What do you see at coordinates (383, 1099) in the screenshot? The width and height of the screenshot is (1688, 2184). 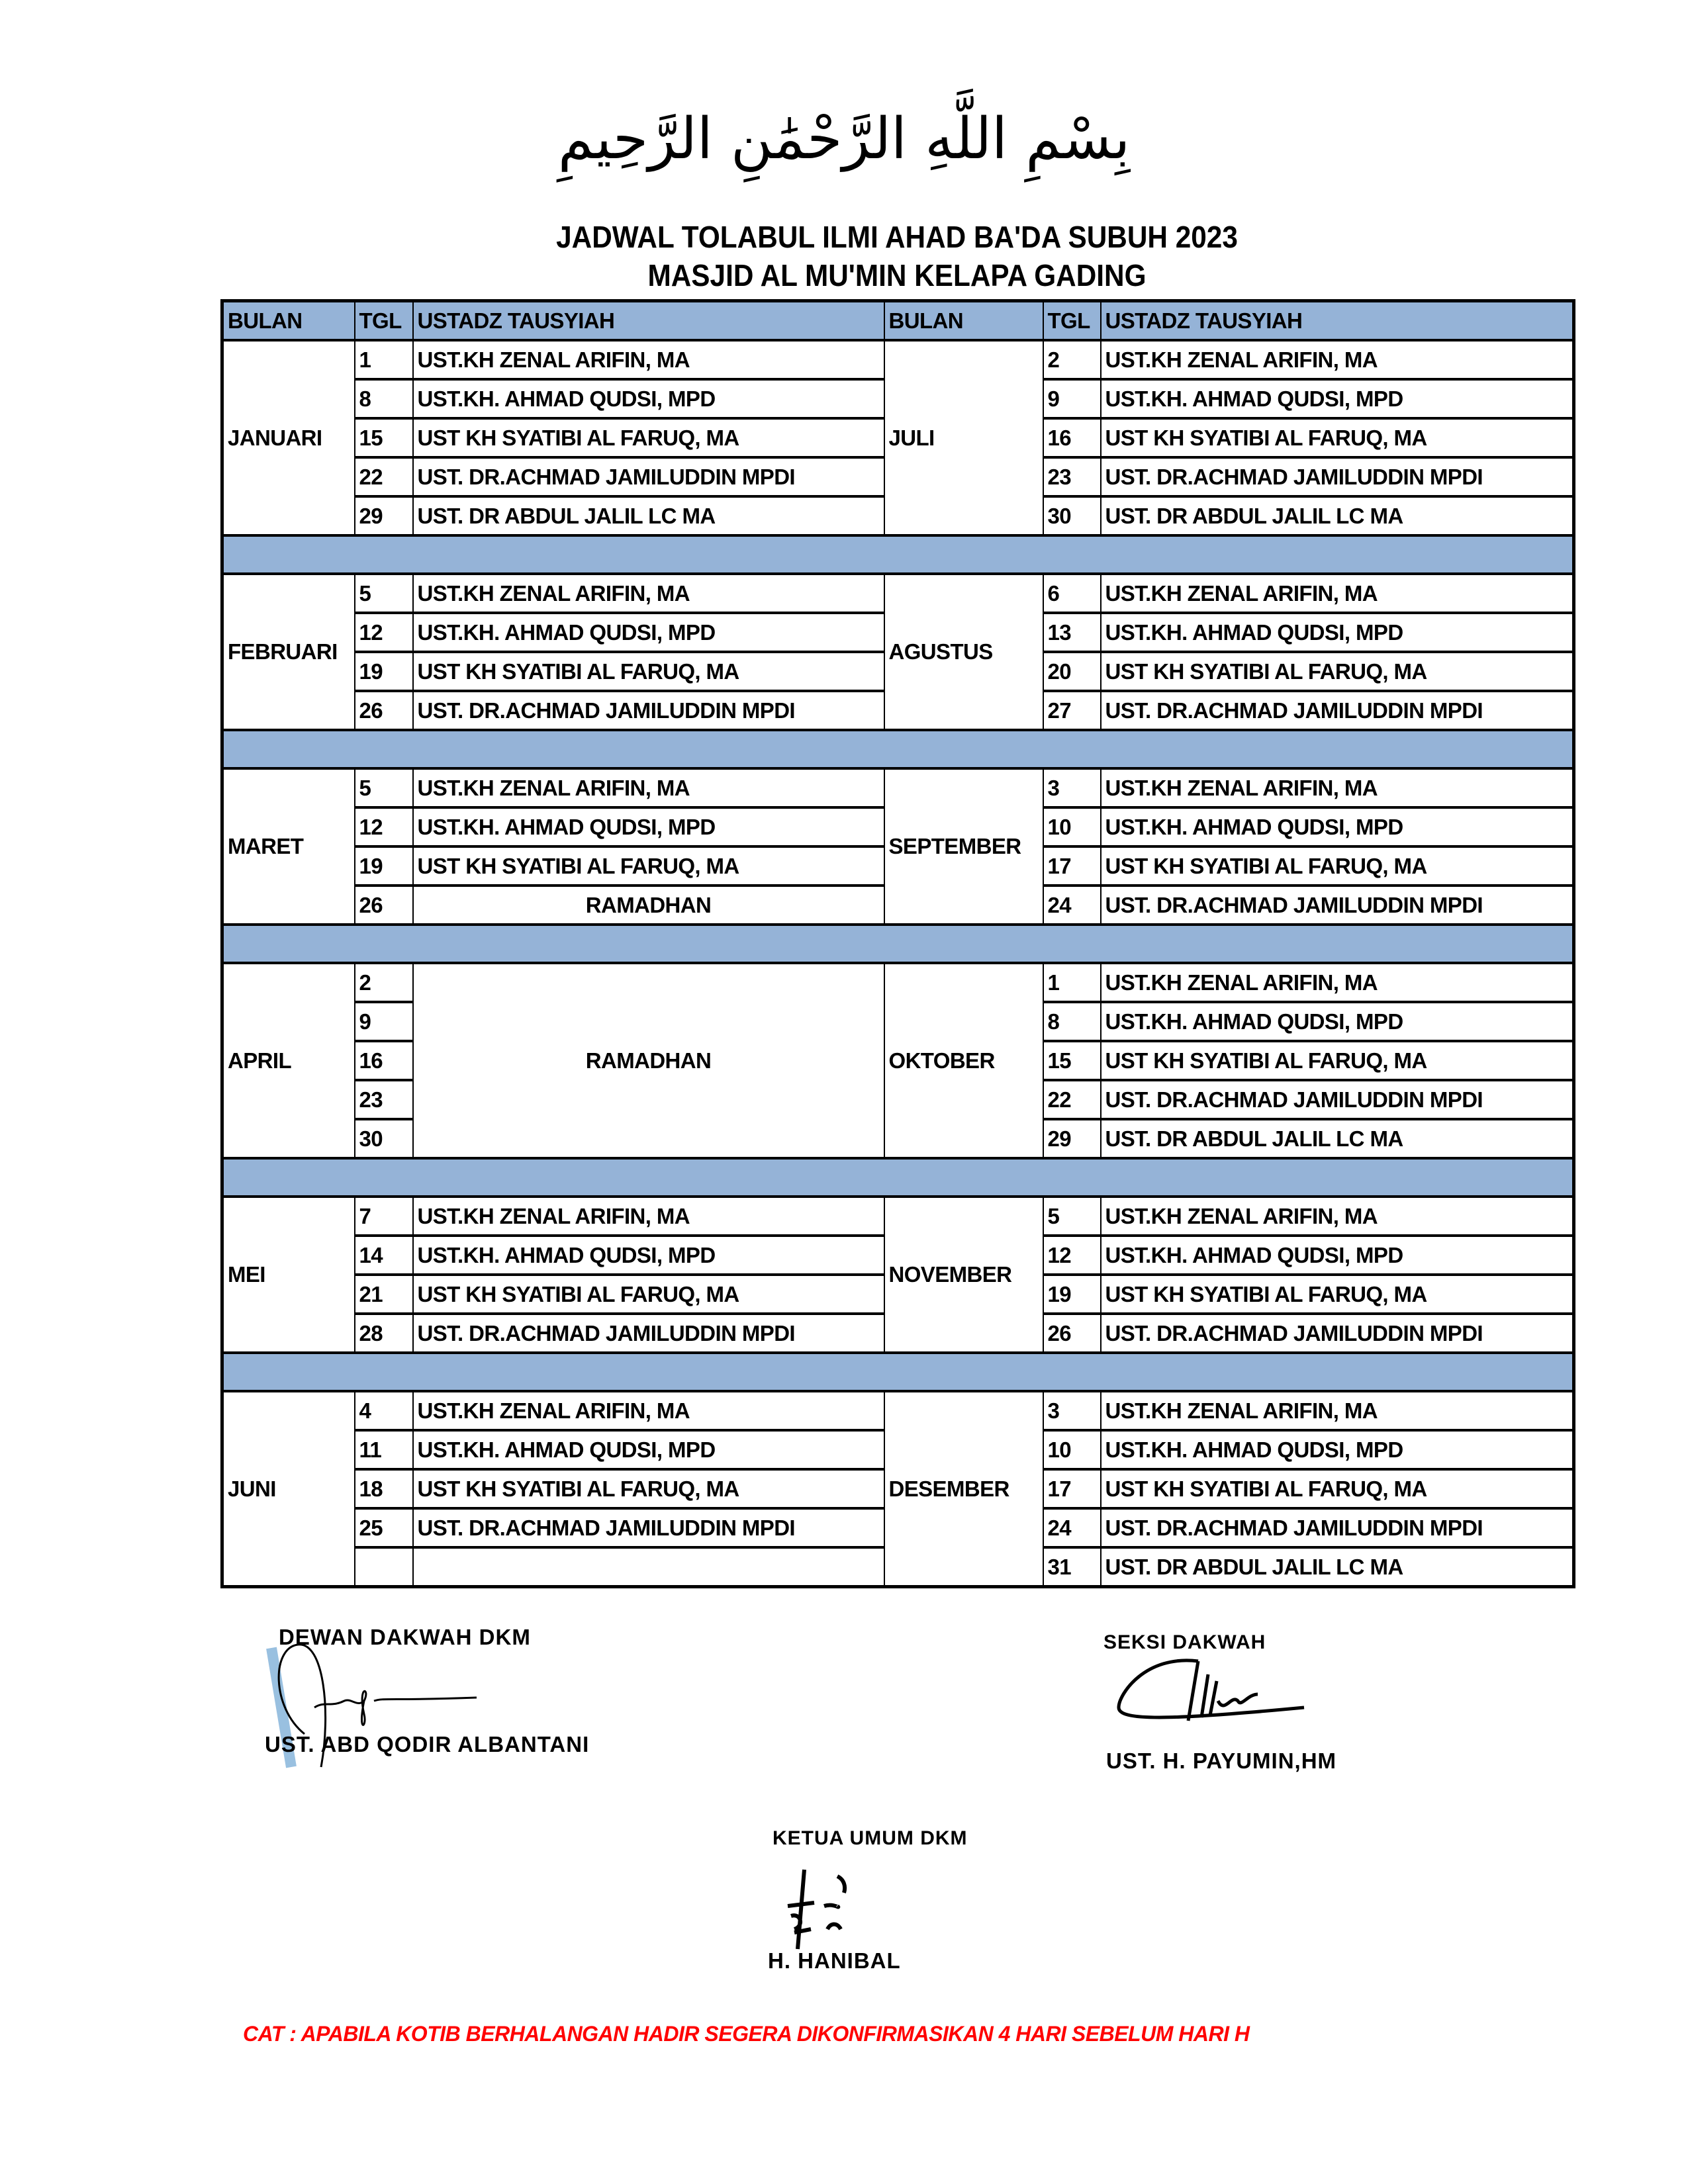 I see `date-cell: 23` at bounding box center [383, 1099].